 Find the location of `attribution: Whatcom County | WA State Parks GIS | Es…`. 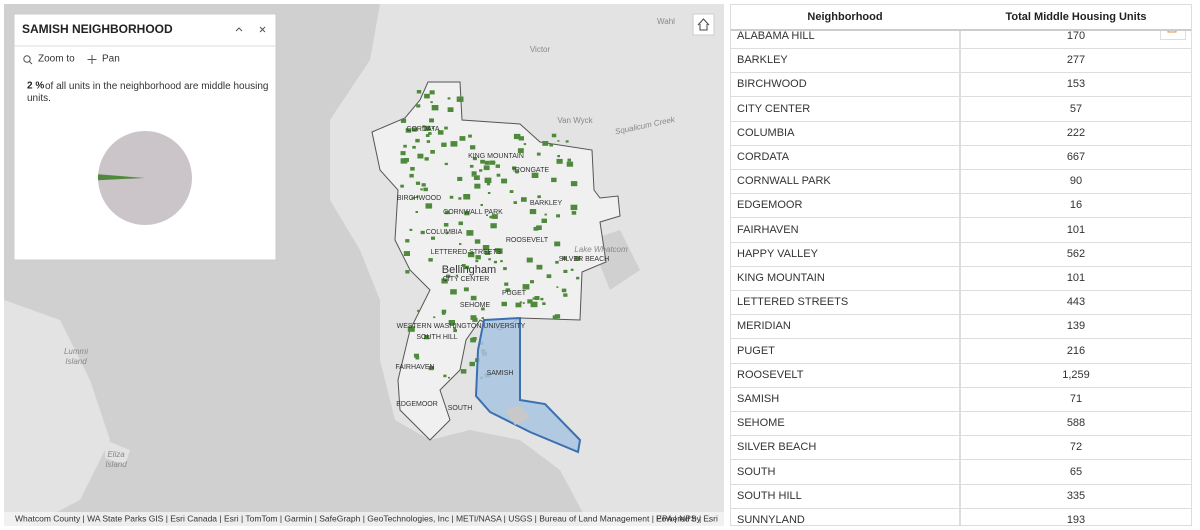

attribution: Whatcom County | WA State Parks GIS | Es… is located at coordinates (363, 518).